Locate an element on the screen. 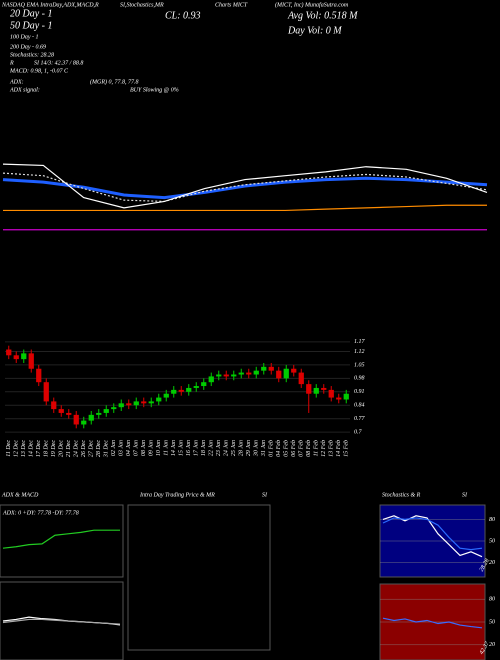 This screenshot has width=500, height=660. y-tick-label: 80 is located at coordinates (492, 520).